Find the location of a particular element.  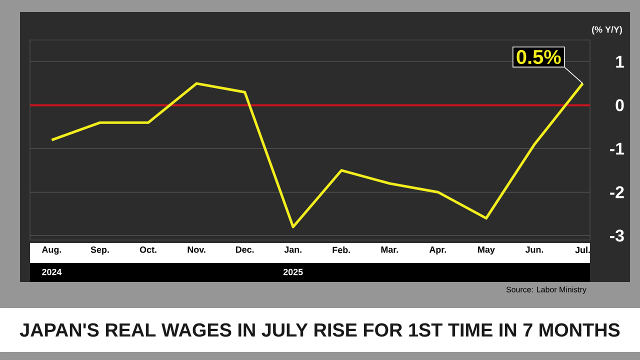

x-tick-label: Feb. is located at coordinates (341, 250).